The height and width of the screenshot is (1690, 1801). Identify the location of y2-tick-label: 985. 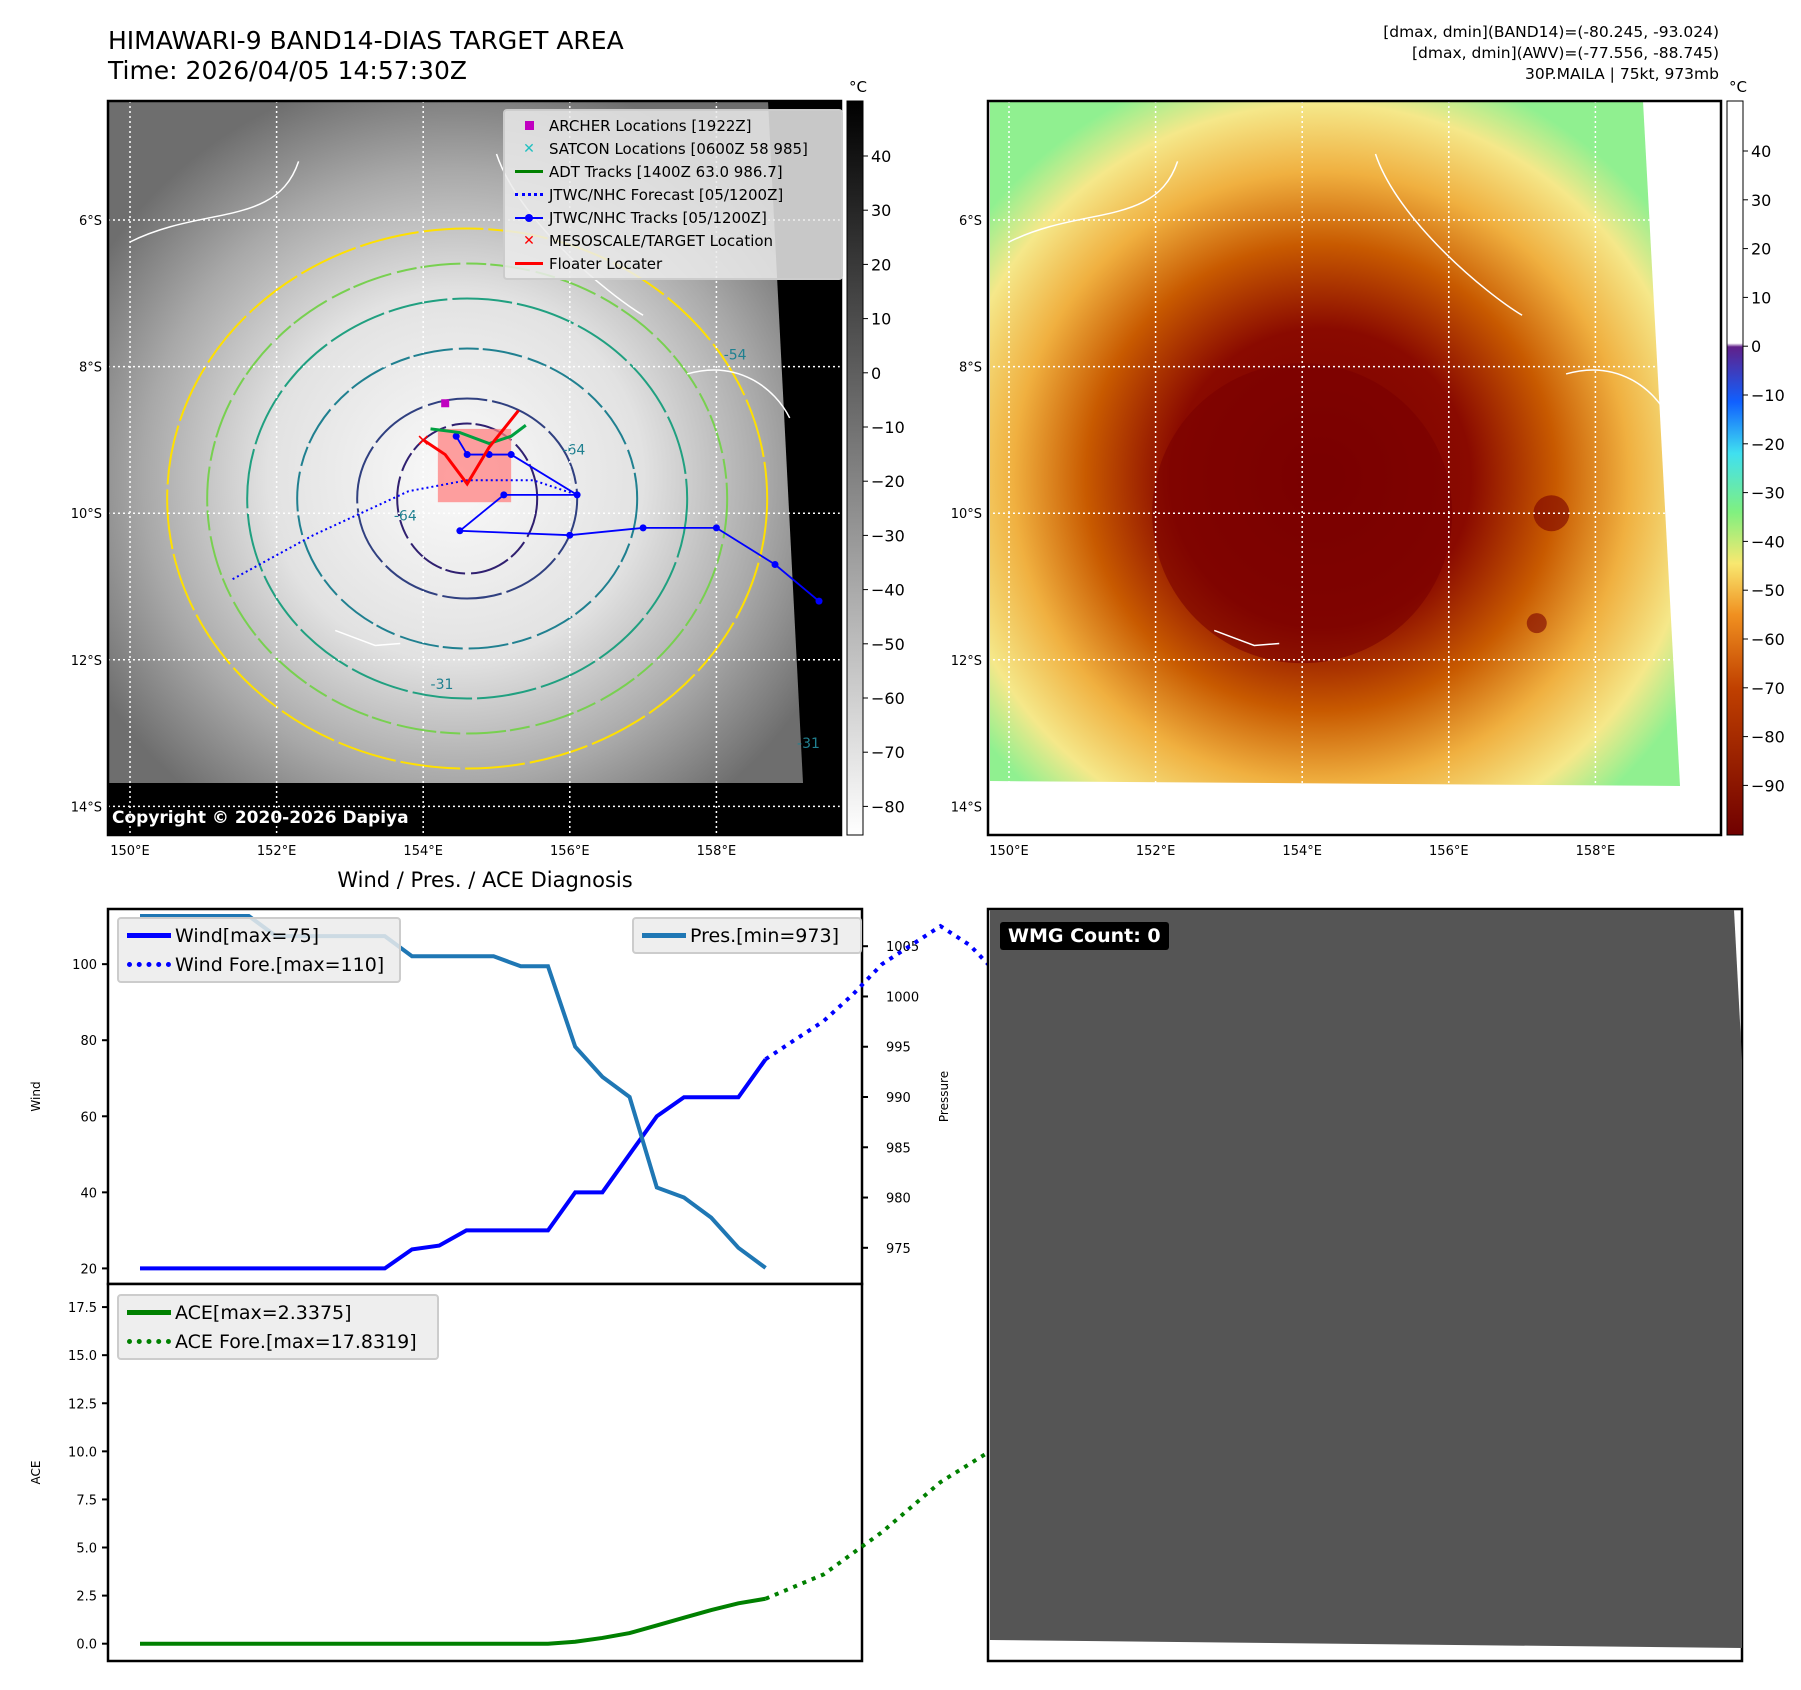
(898, 1148).